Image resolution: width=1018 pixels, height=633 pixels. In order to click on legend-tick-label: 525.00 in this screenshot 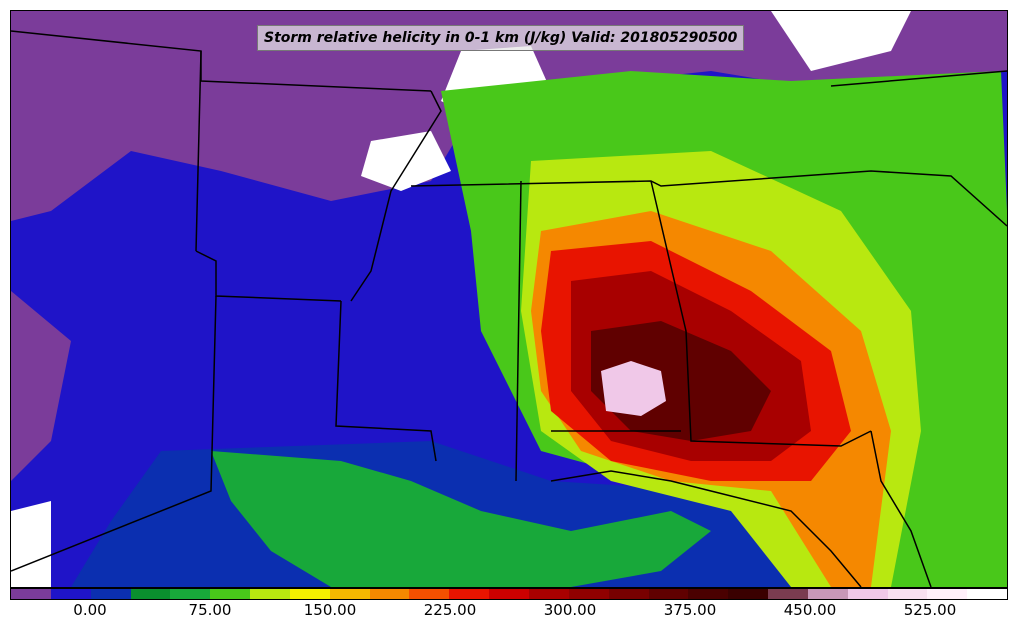, I will do `click(930, 610)`.